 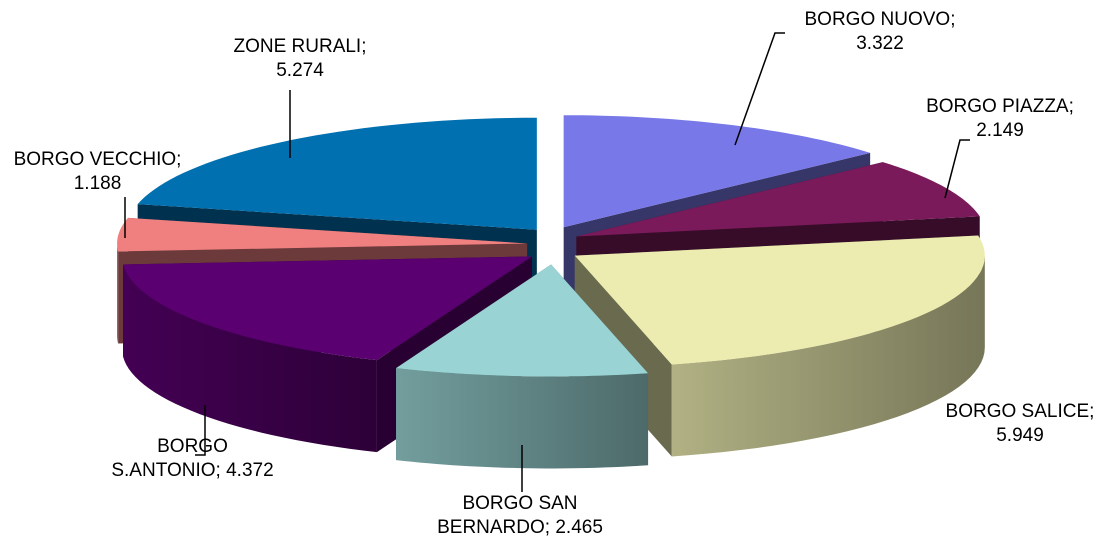 I want to click on category-name: BORGO S.ANTONIO, so click(x=169, y=458).